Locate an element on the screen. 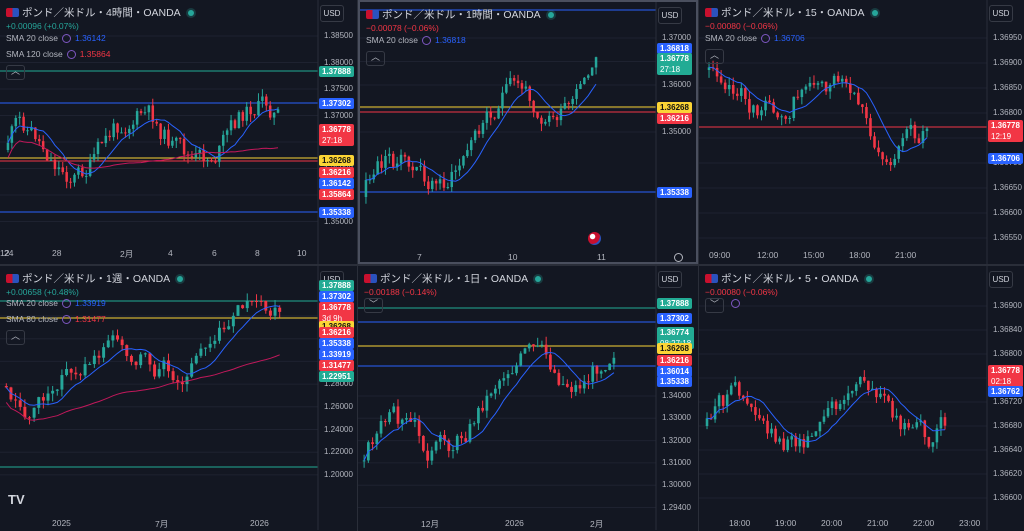 This screenshot has width=1024, height=531. symbol-title: ポンド／米ドル・5・OANDA is located at coordinates (788, 278).